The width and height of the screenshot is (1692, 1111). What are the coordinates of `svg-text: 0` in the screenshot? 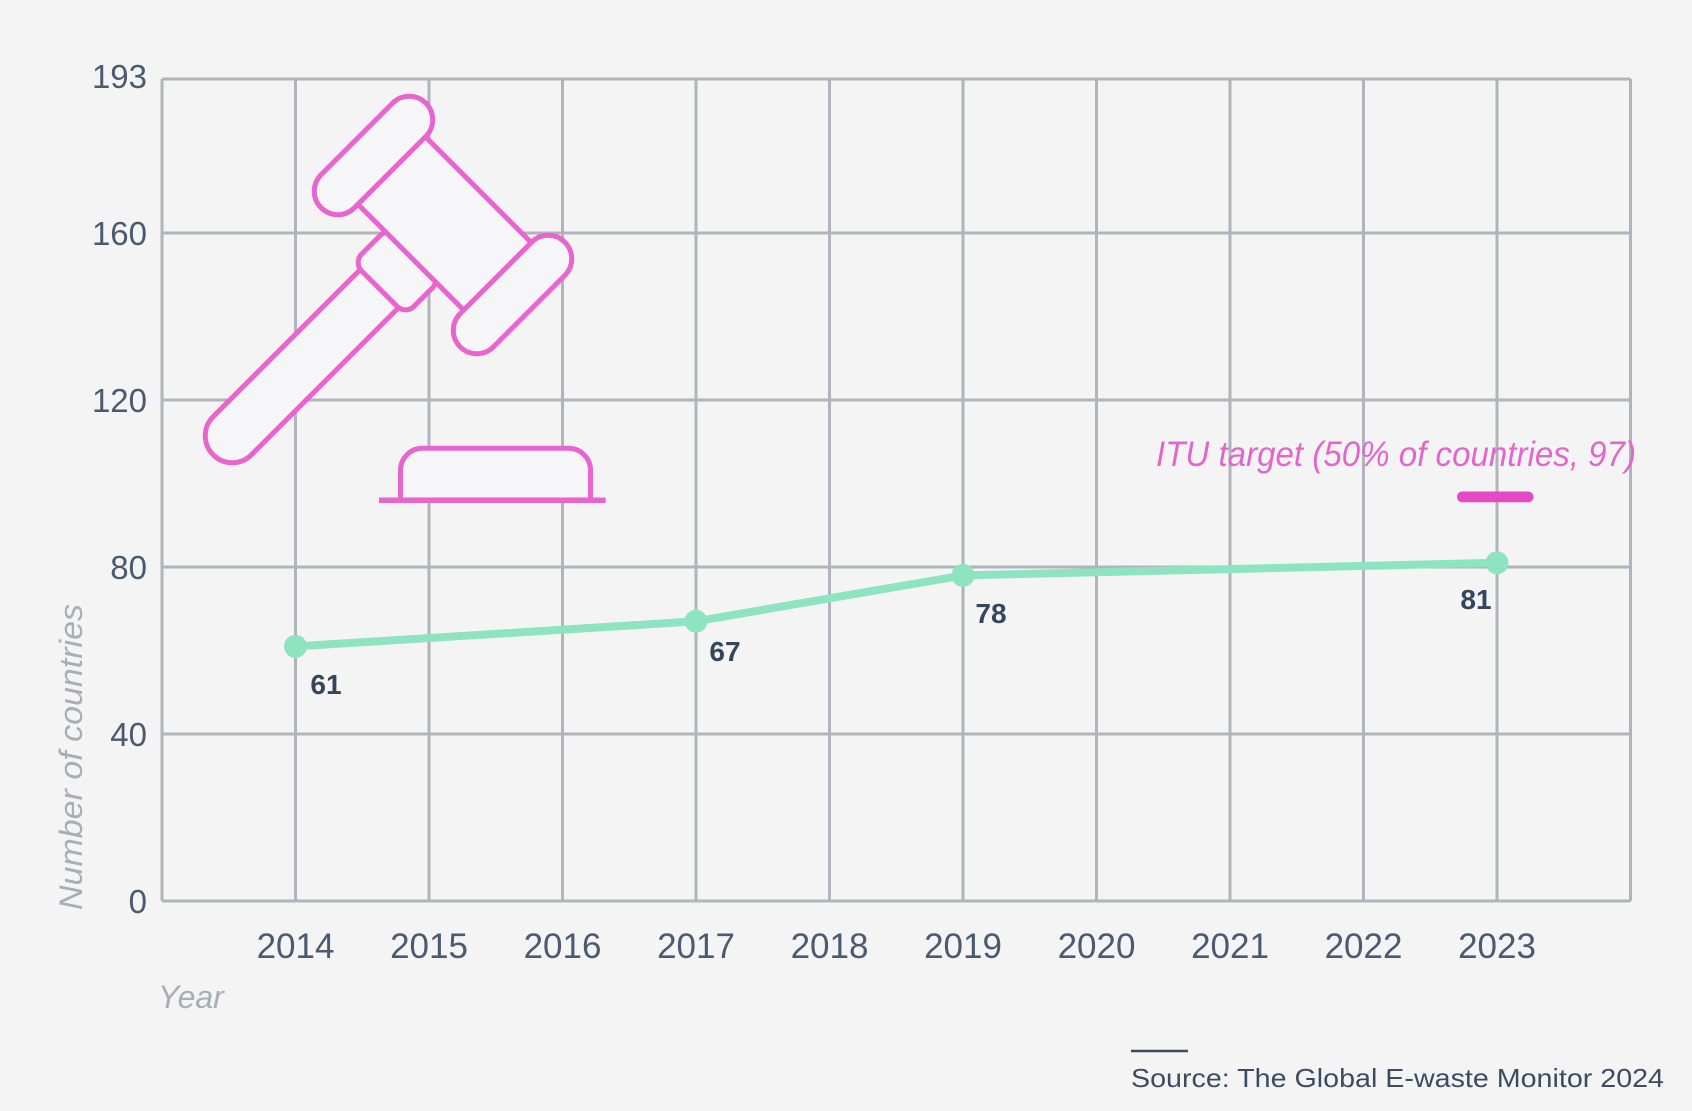 It's located at (138, 901).